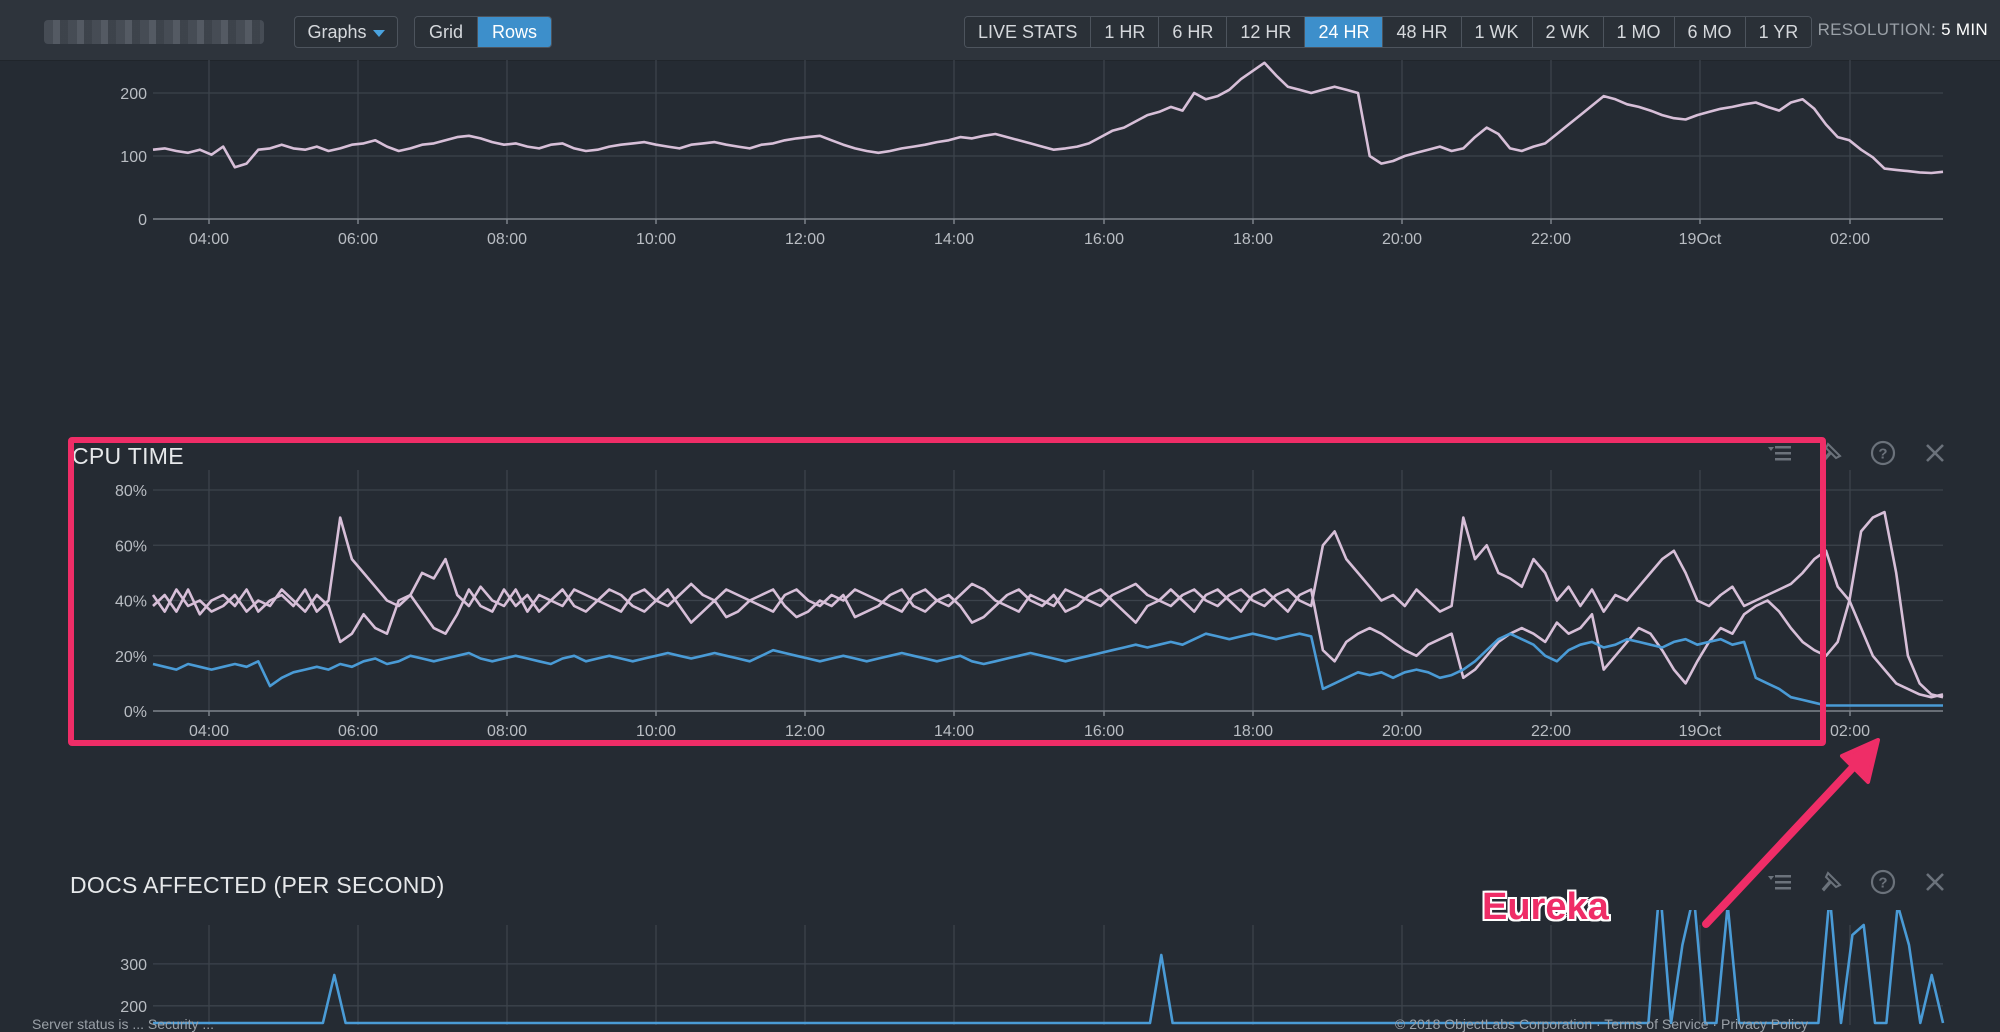  What do you see at coordinates (1831, 882) in the screenshot?
I see `pin-icon` at bounding box center [1831, 882].